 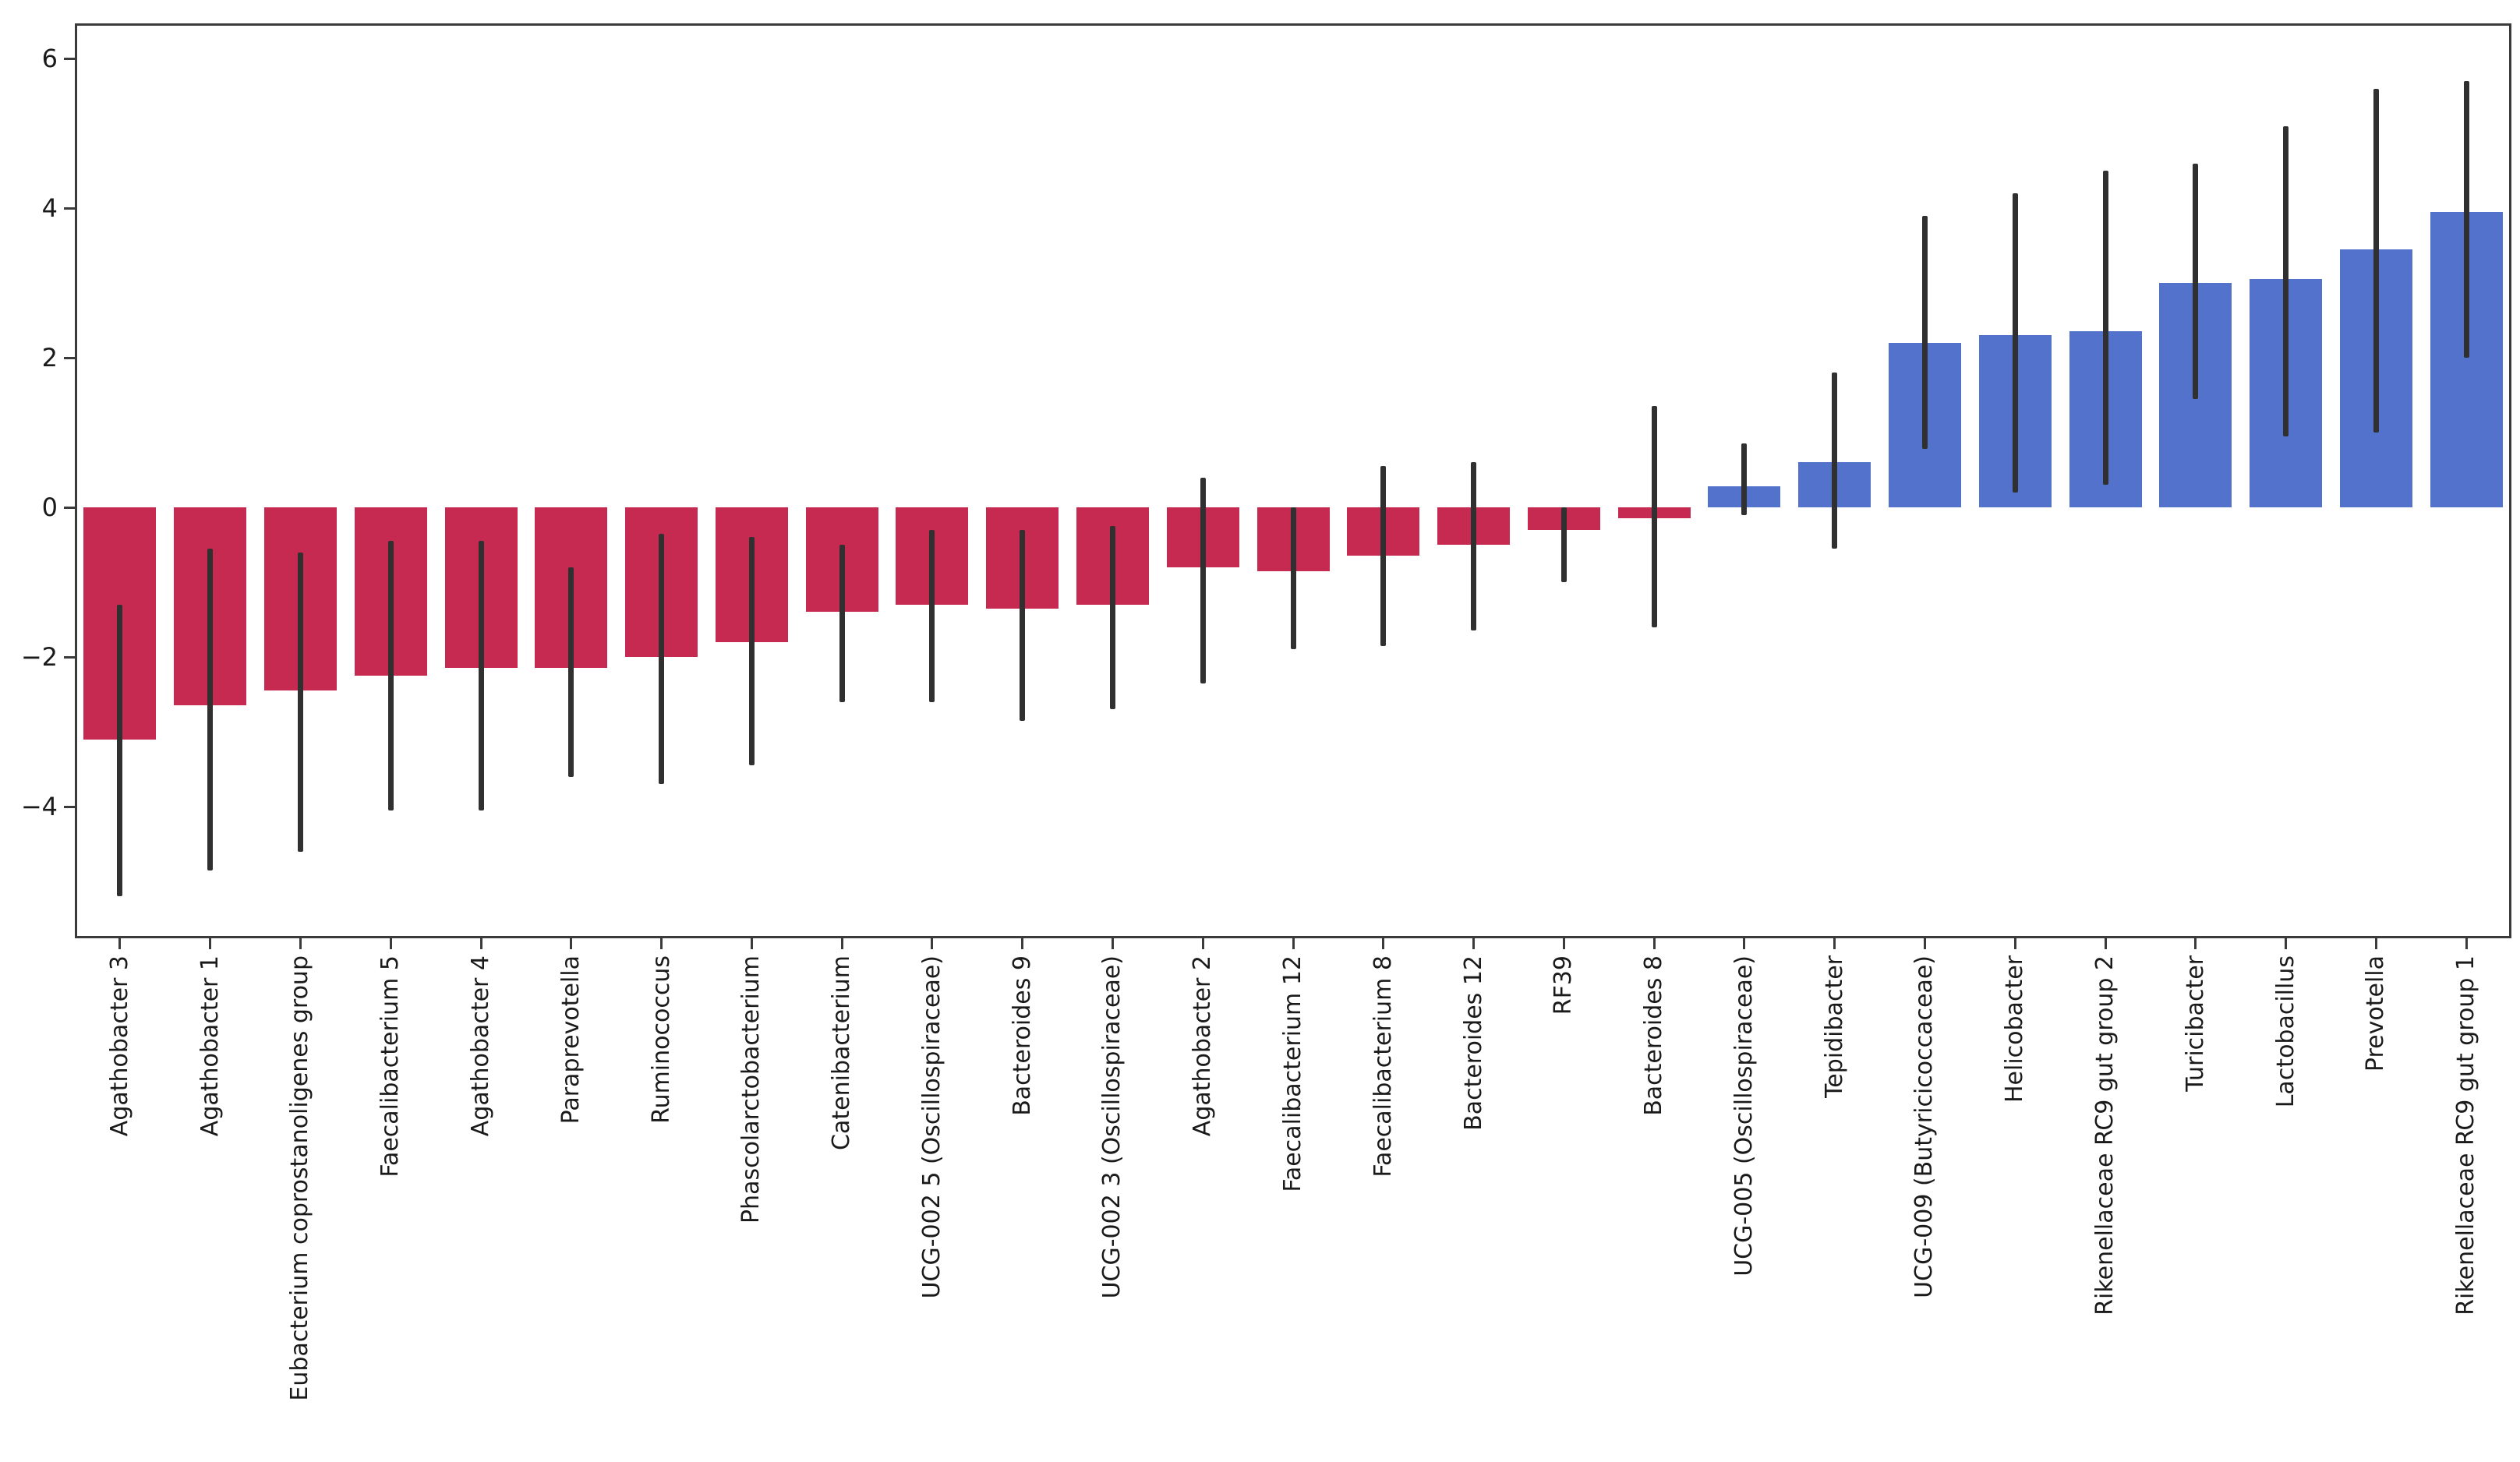 I want to click on x-axis-category-label: UCG-005 (Oscillospiraceae), so click(x=1744, y=1116).